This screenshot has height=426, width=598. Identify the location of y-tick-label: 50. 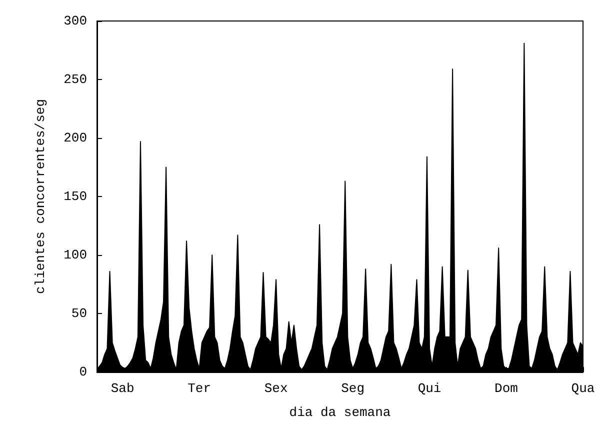
(79, 313).